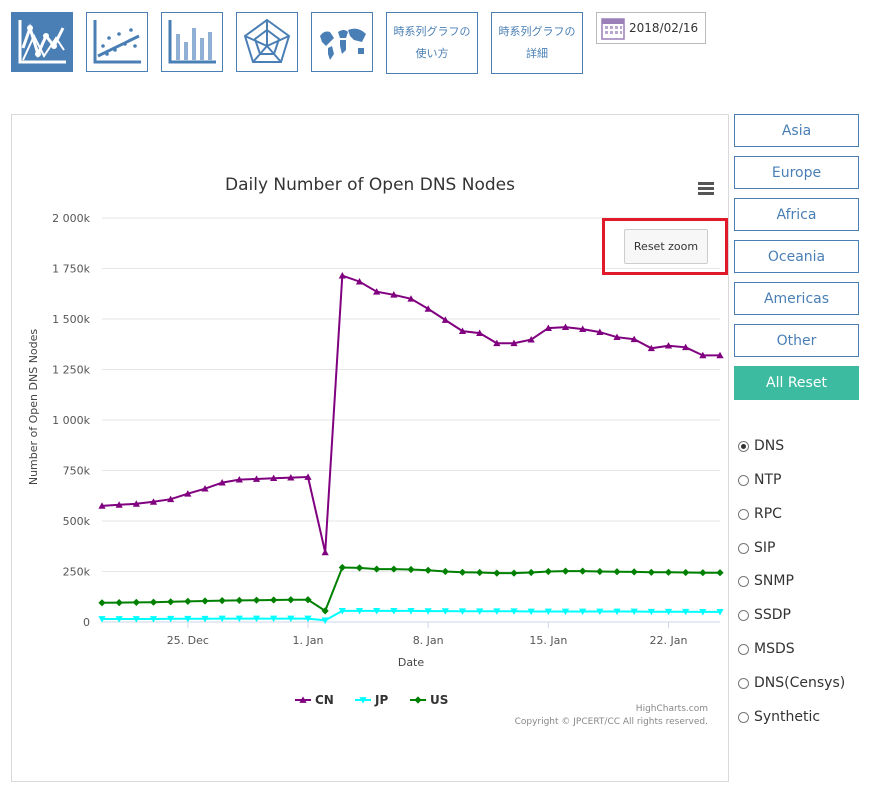 Image resolution: width=870 pixels, height=796 pixels. Describe the element at coordinates (672, 709) in the screenshot. I see `credits-link: HighCharts.com` at that location.